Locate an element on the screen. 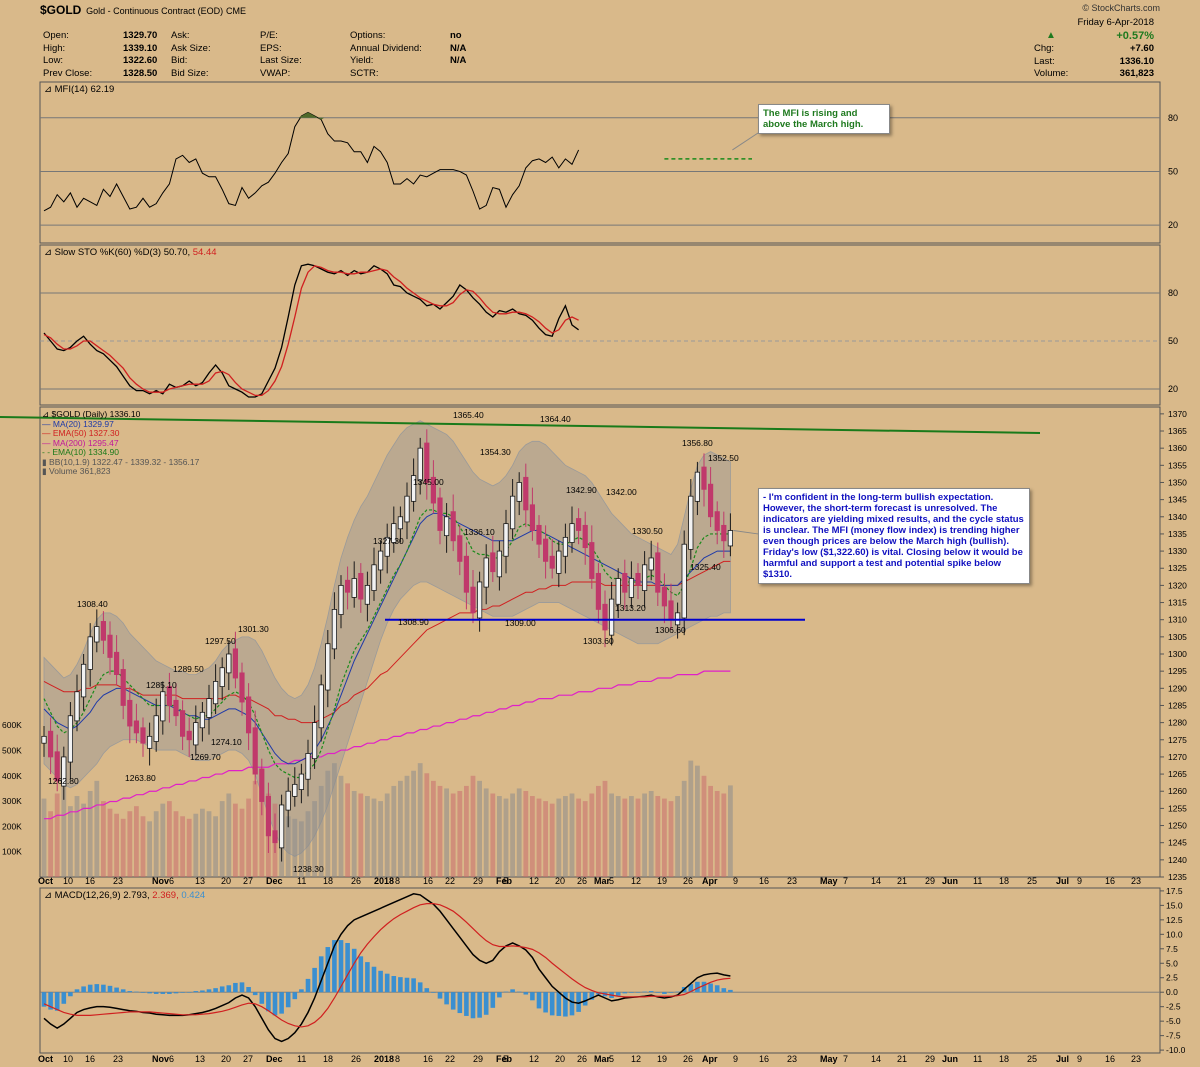  x-axis-label: Mar is located at coordinates (602, 1059).